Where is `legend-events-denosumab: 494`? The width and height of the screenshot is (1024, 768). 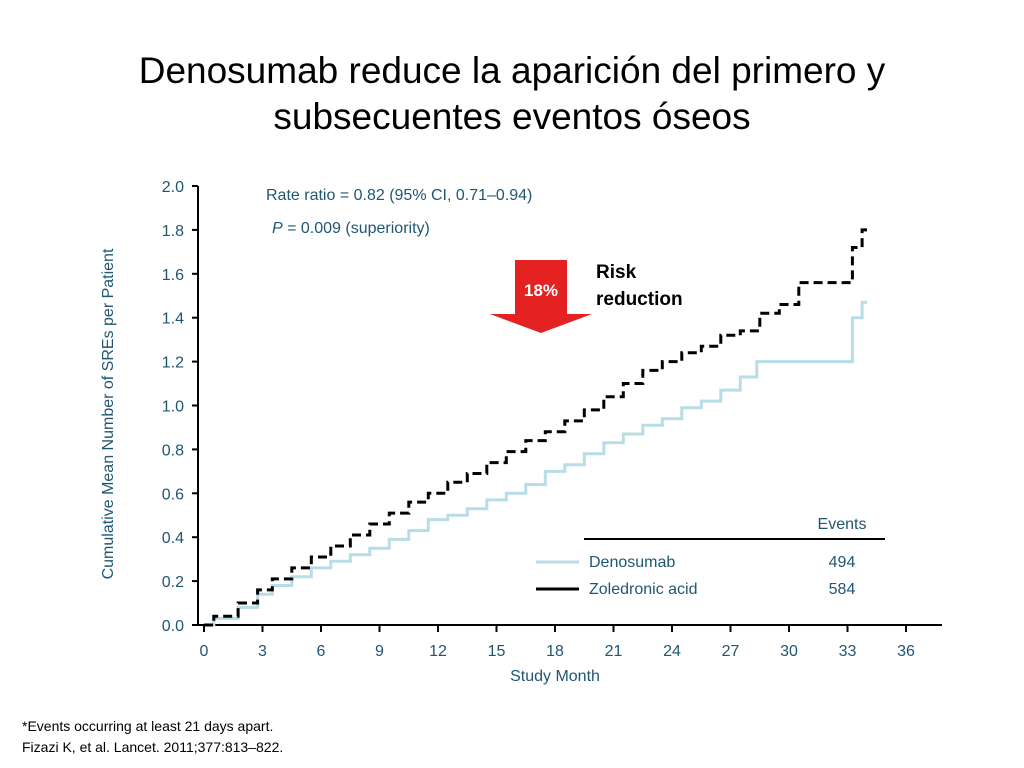 legend-events-denosumab: 494 is located at coordinates (842, 562).